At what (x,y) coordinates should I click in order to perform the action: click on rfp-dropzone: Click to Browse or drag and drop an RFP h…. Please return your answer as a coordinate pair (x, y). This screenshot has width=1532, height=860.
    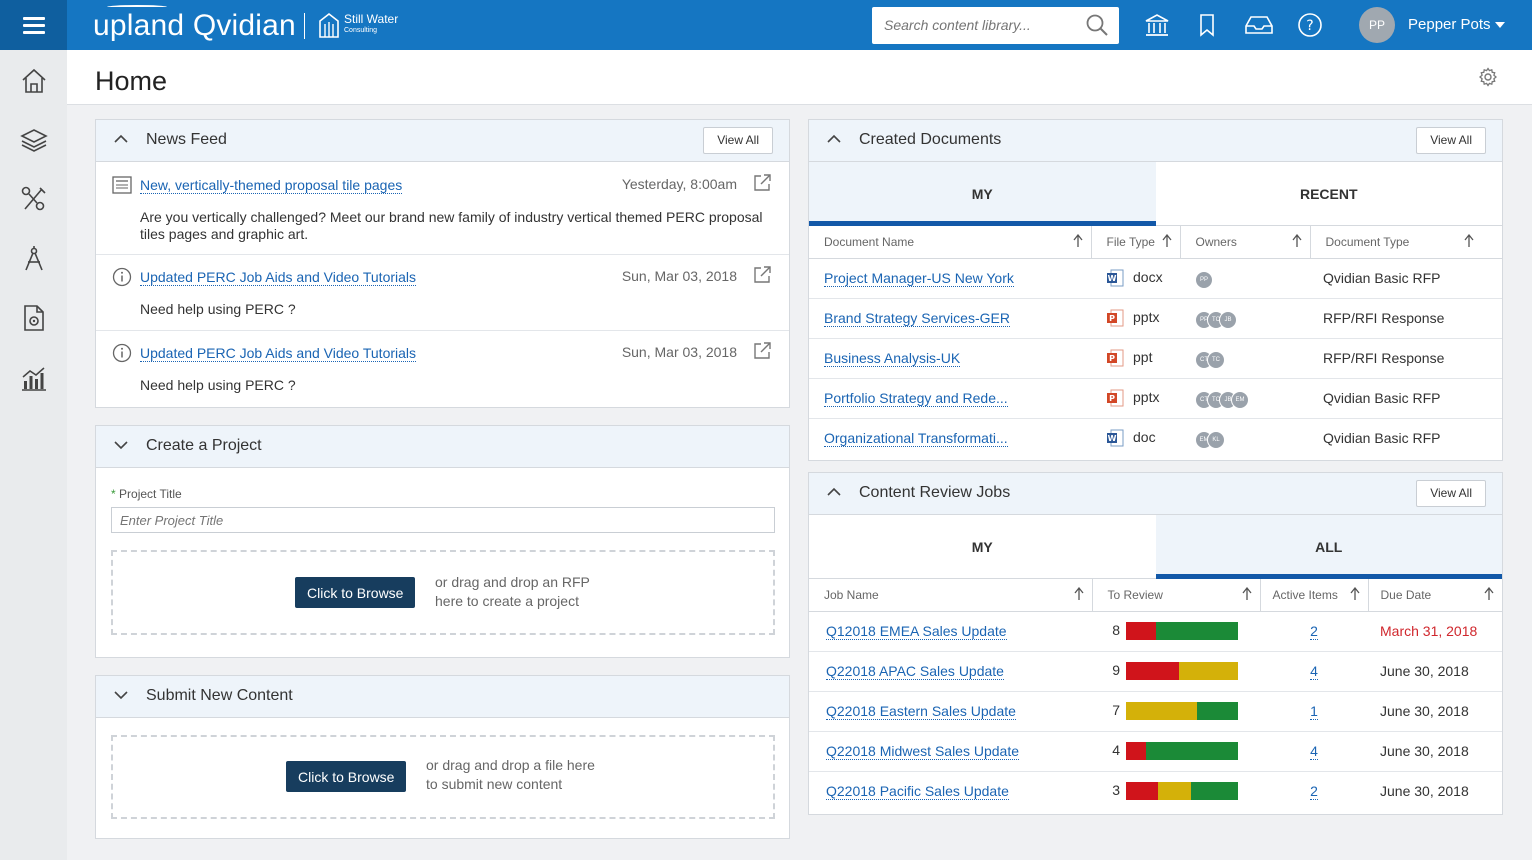
    Looking at the image, I should click on (443, 592).